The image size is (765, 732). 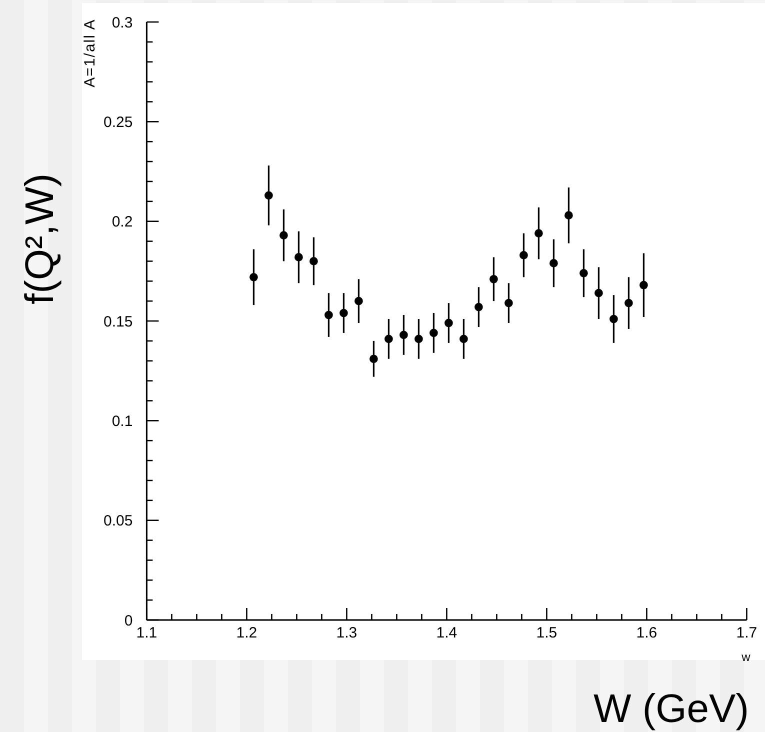 What do you see at coordinates (90, 53) in the screenshot?
I see `text: A=1/all A` at bounding box center [90, 53].